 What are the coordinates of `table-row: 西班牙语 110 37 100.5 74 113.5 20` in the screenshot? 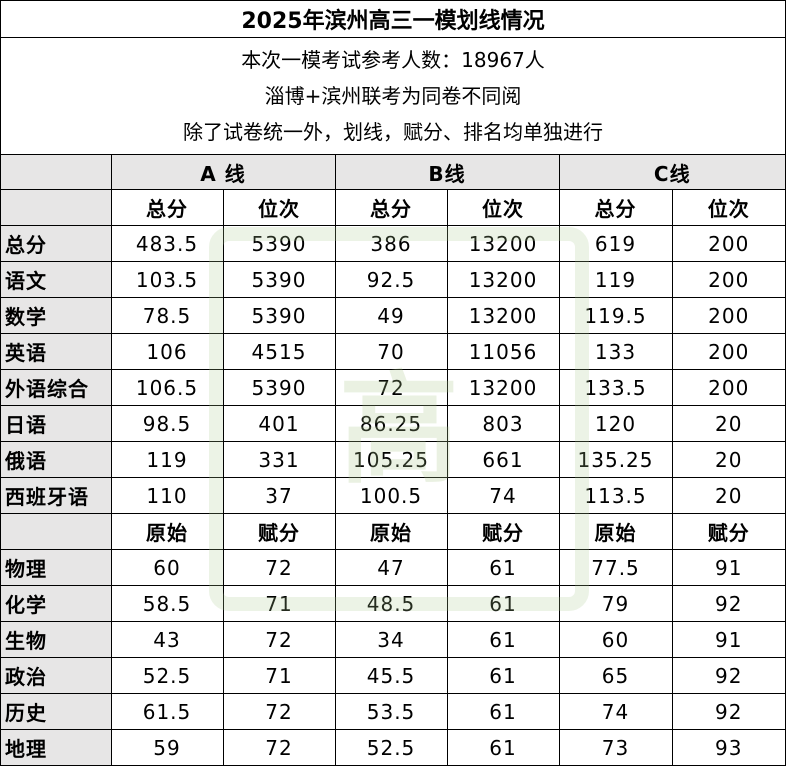 It's located at (393, 495).